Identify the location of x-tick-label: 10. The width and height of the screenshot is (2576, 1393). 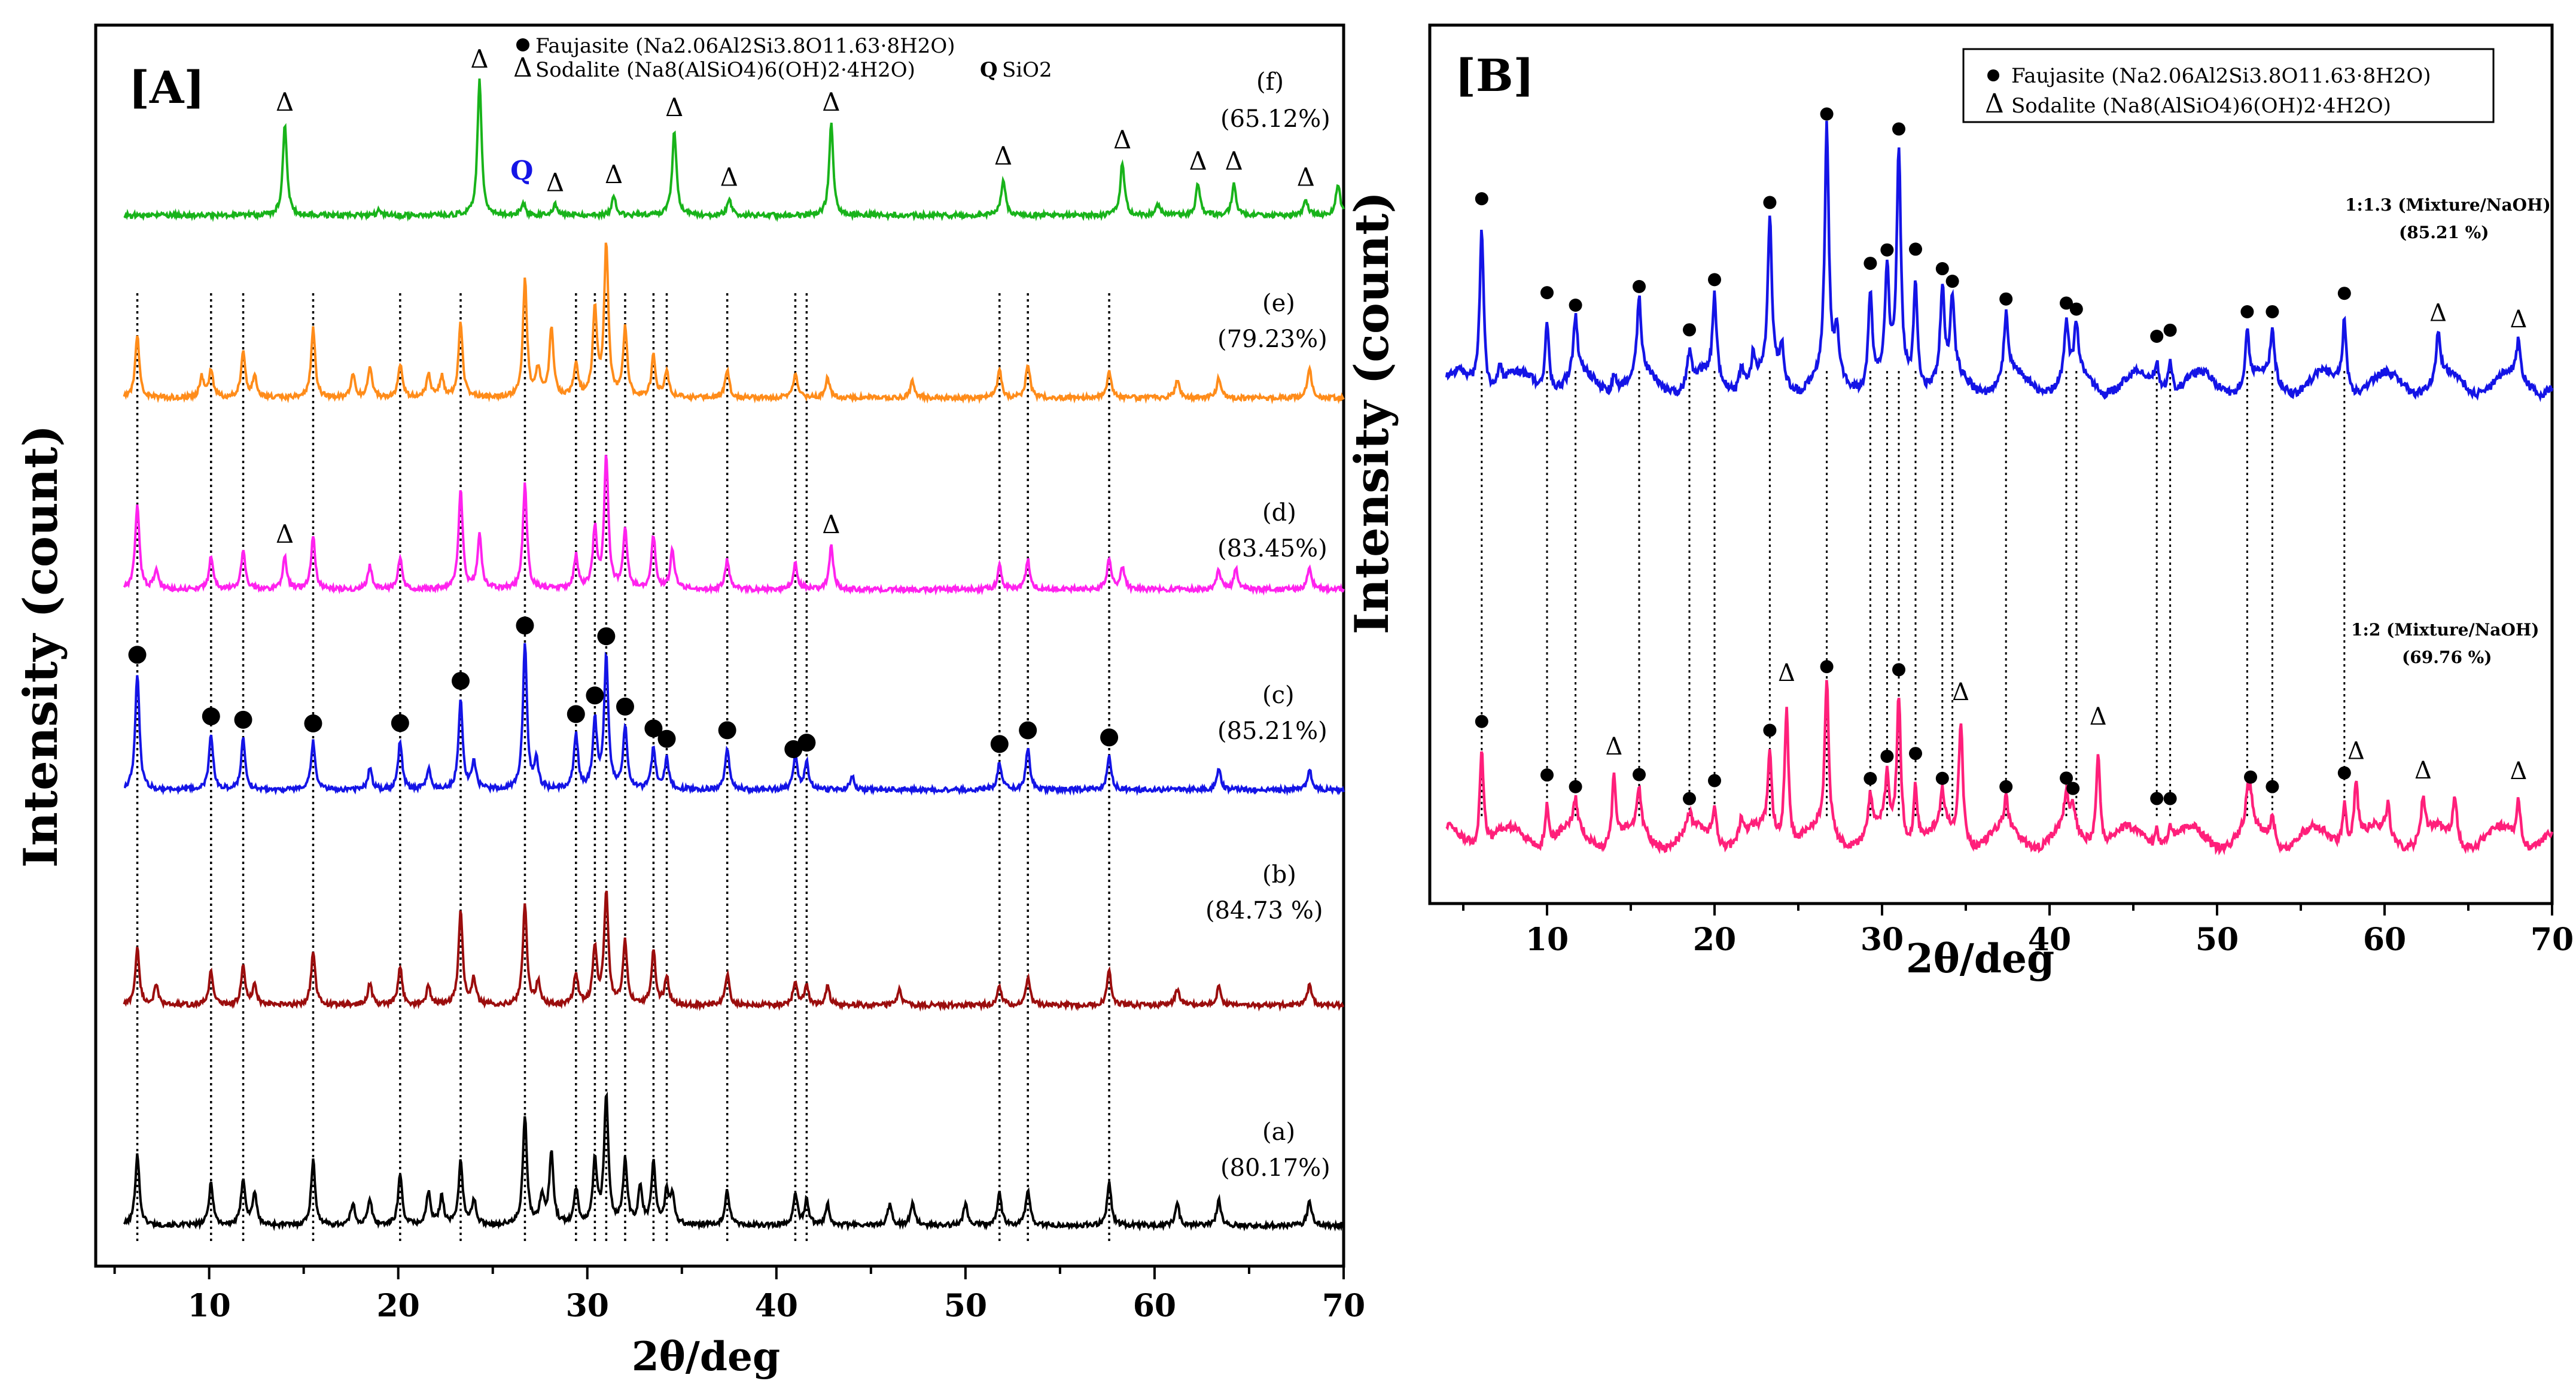
(208, 1306).